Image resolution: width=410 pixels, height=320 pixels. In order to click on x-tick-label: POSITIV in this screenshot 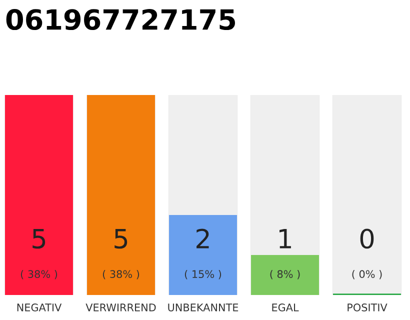, I will do `click(368, 308)`.